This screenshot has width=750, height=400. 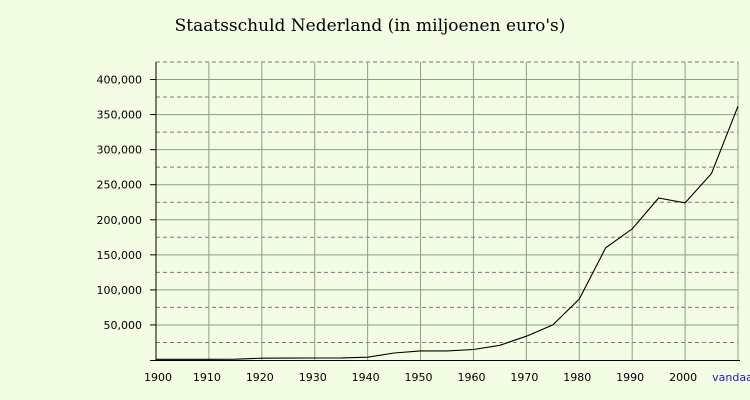 What do you see at coordinates (120, 115) in the screenshot?
I see `y-tick-label: 350,000` at bounding box center [120, 115].